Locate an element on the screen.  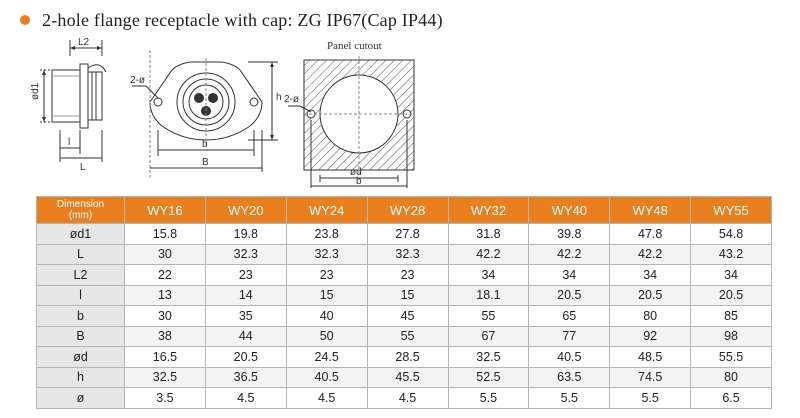
table-cell: 50 is located at coordinates (326, 336).